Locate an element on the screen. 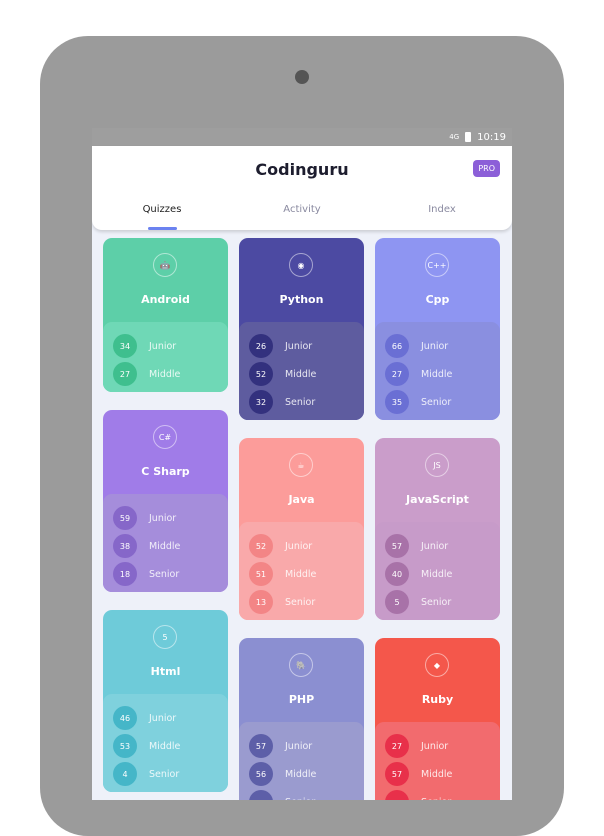 The height and width of the screenshot is (836, 604). ruby-icon: ◆ is located at coordinates (437, 665).